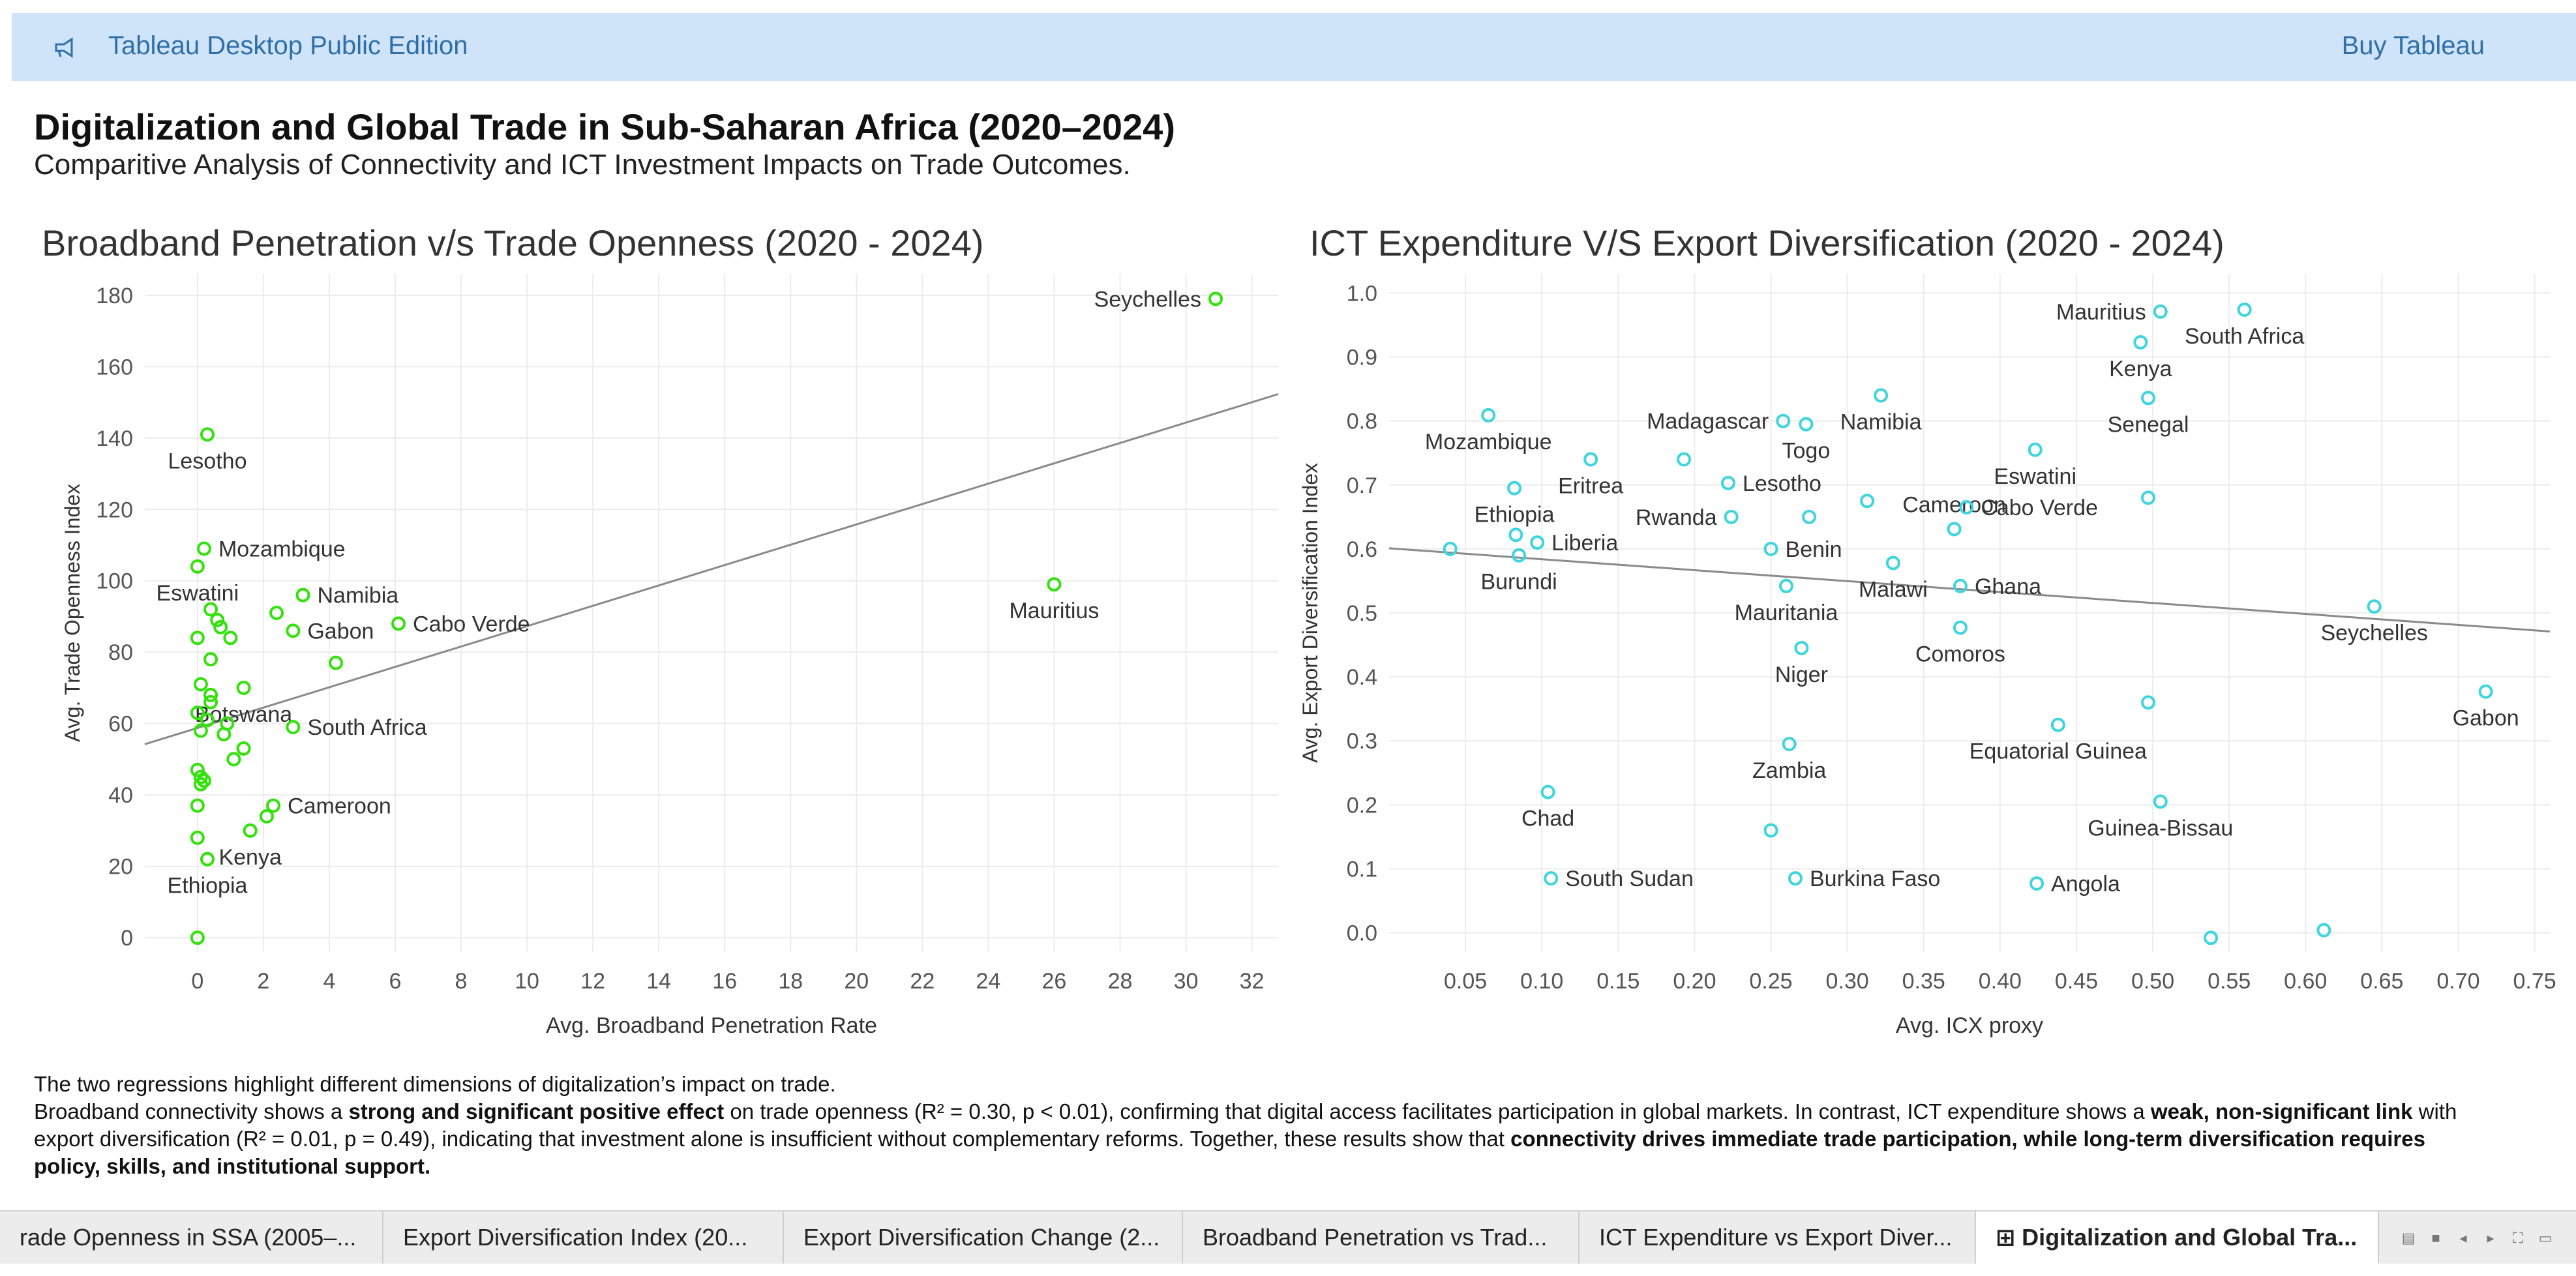  What do you see at coordinates (114, 296) in the screenshot?
I see `y-tick-label: 180` at bounding box center [114, 296].